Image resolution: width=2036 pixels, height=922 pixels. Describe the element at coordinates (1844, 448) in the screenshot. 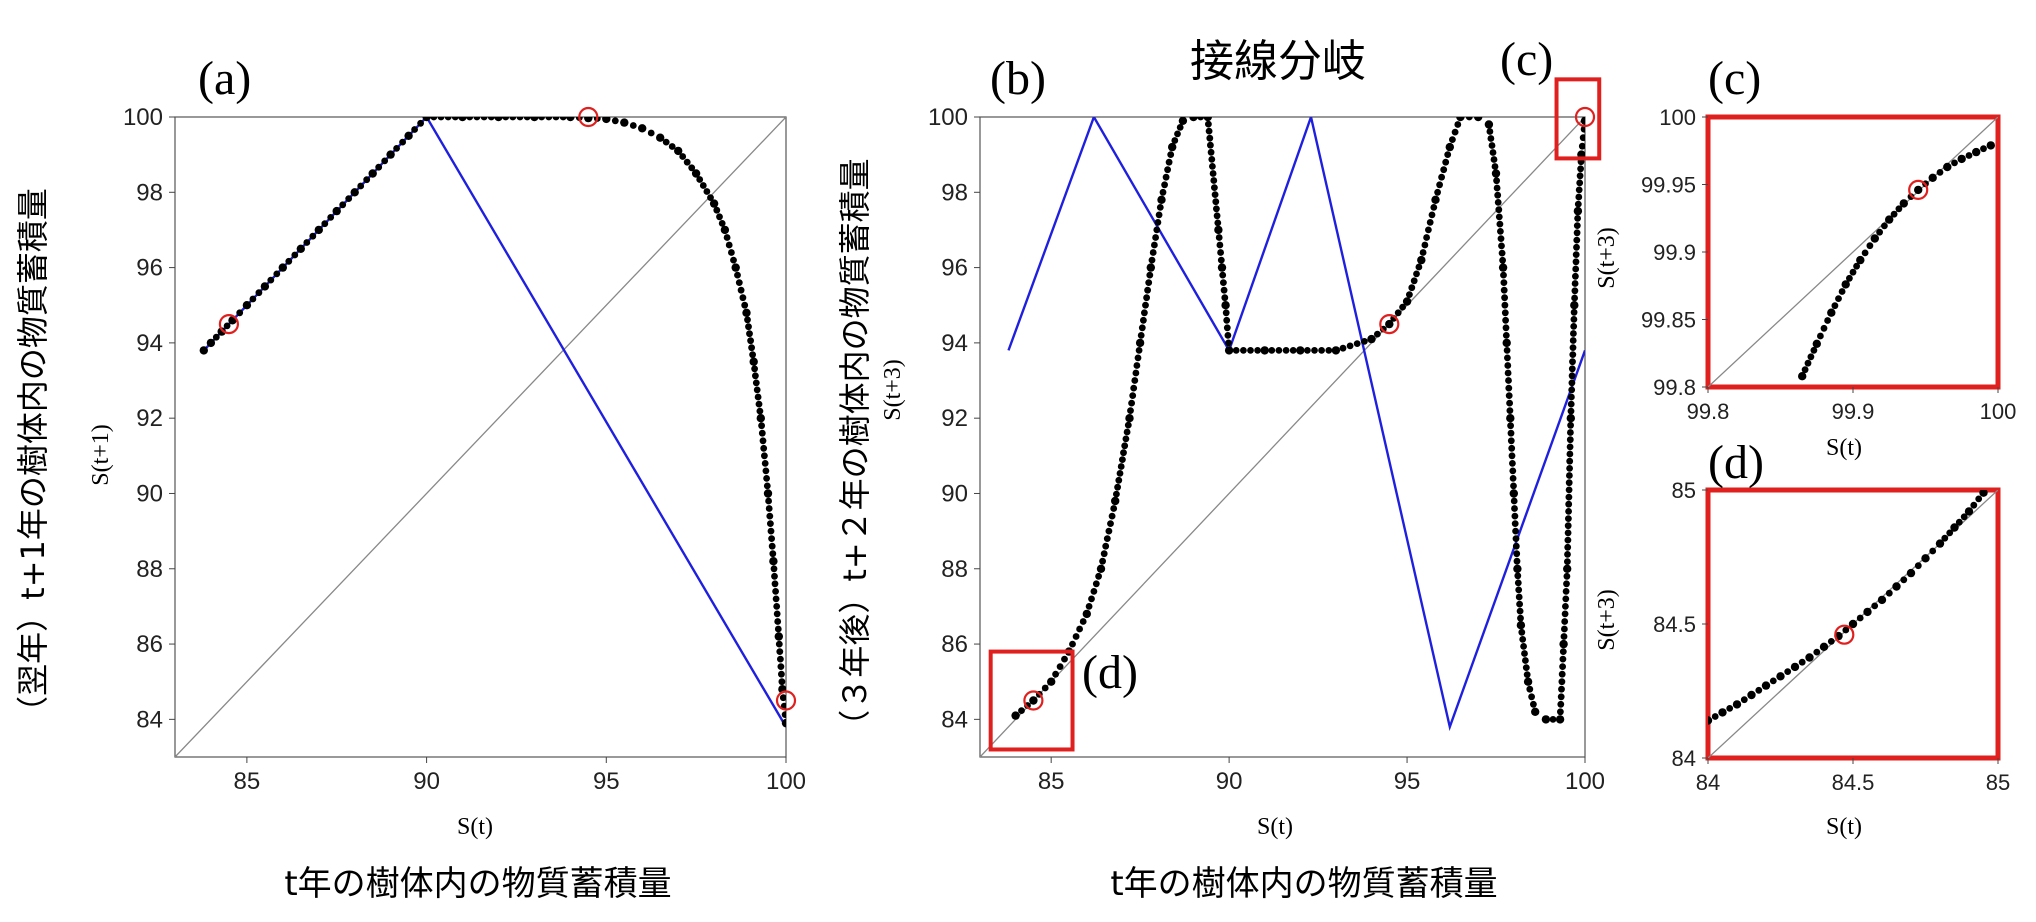

I see `panel-c-xaxis-label: S(t)` at that location.